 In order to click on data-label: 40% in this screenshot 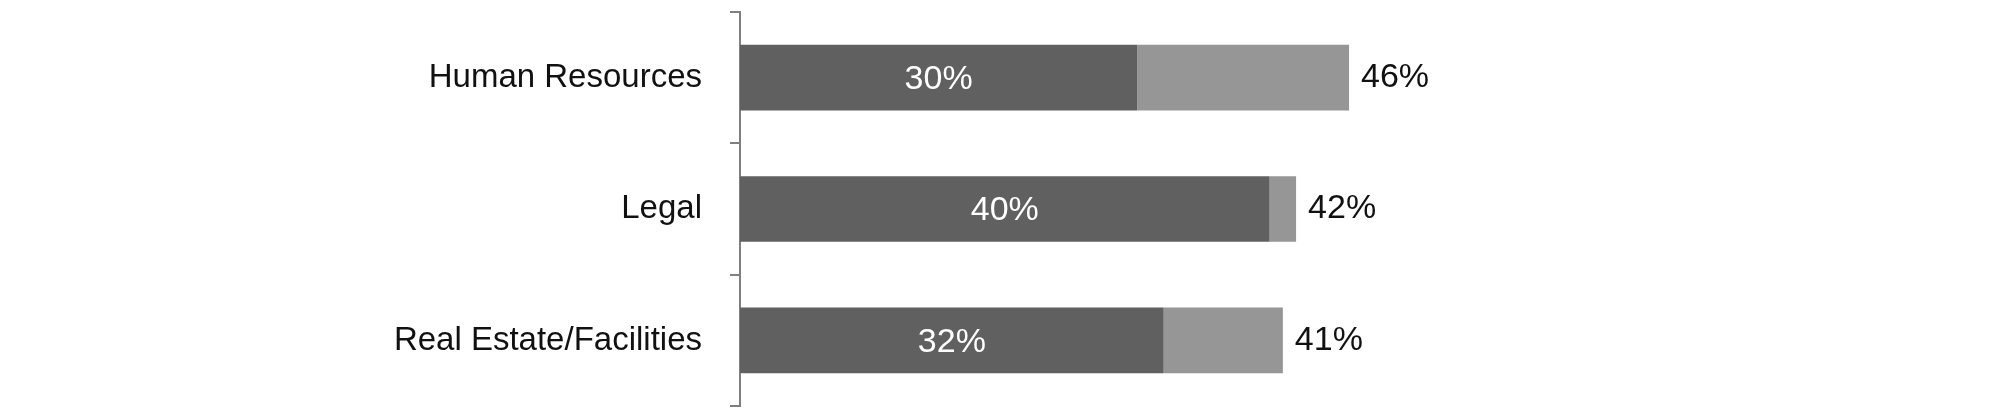, I will do `click(1004, 208)`.